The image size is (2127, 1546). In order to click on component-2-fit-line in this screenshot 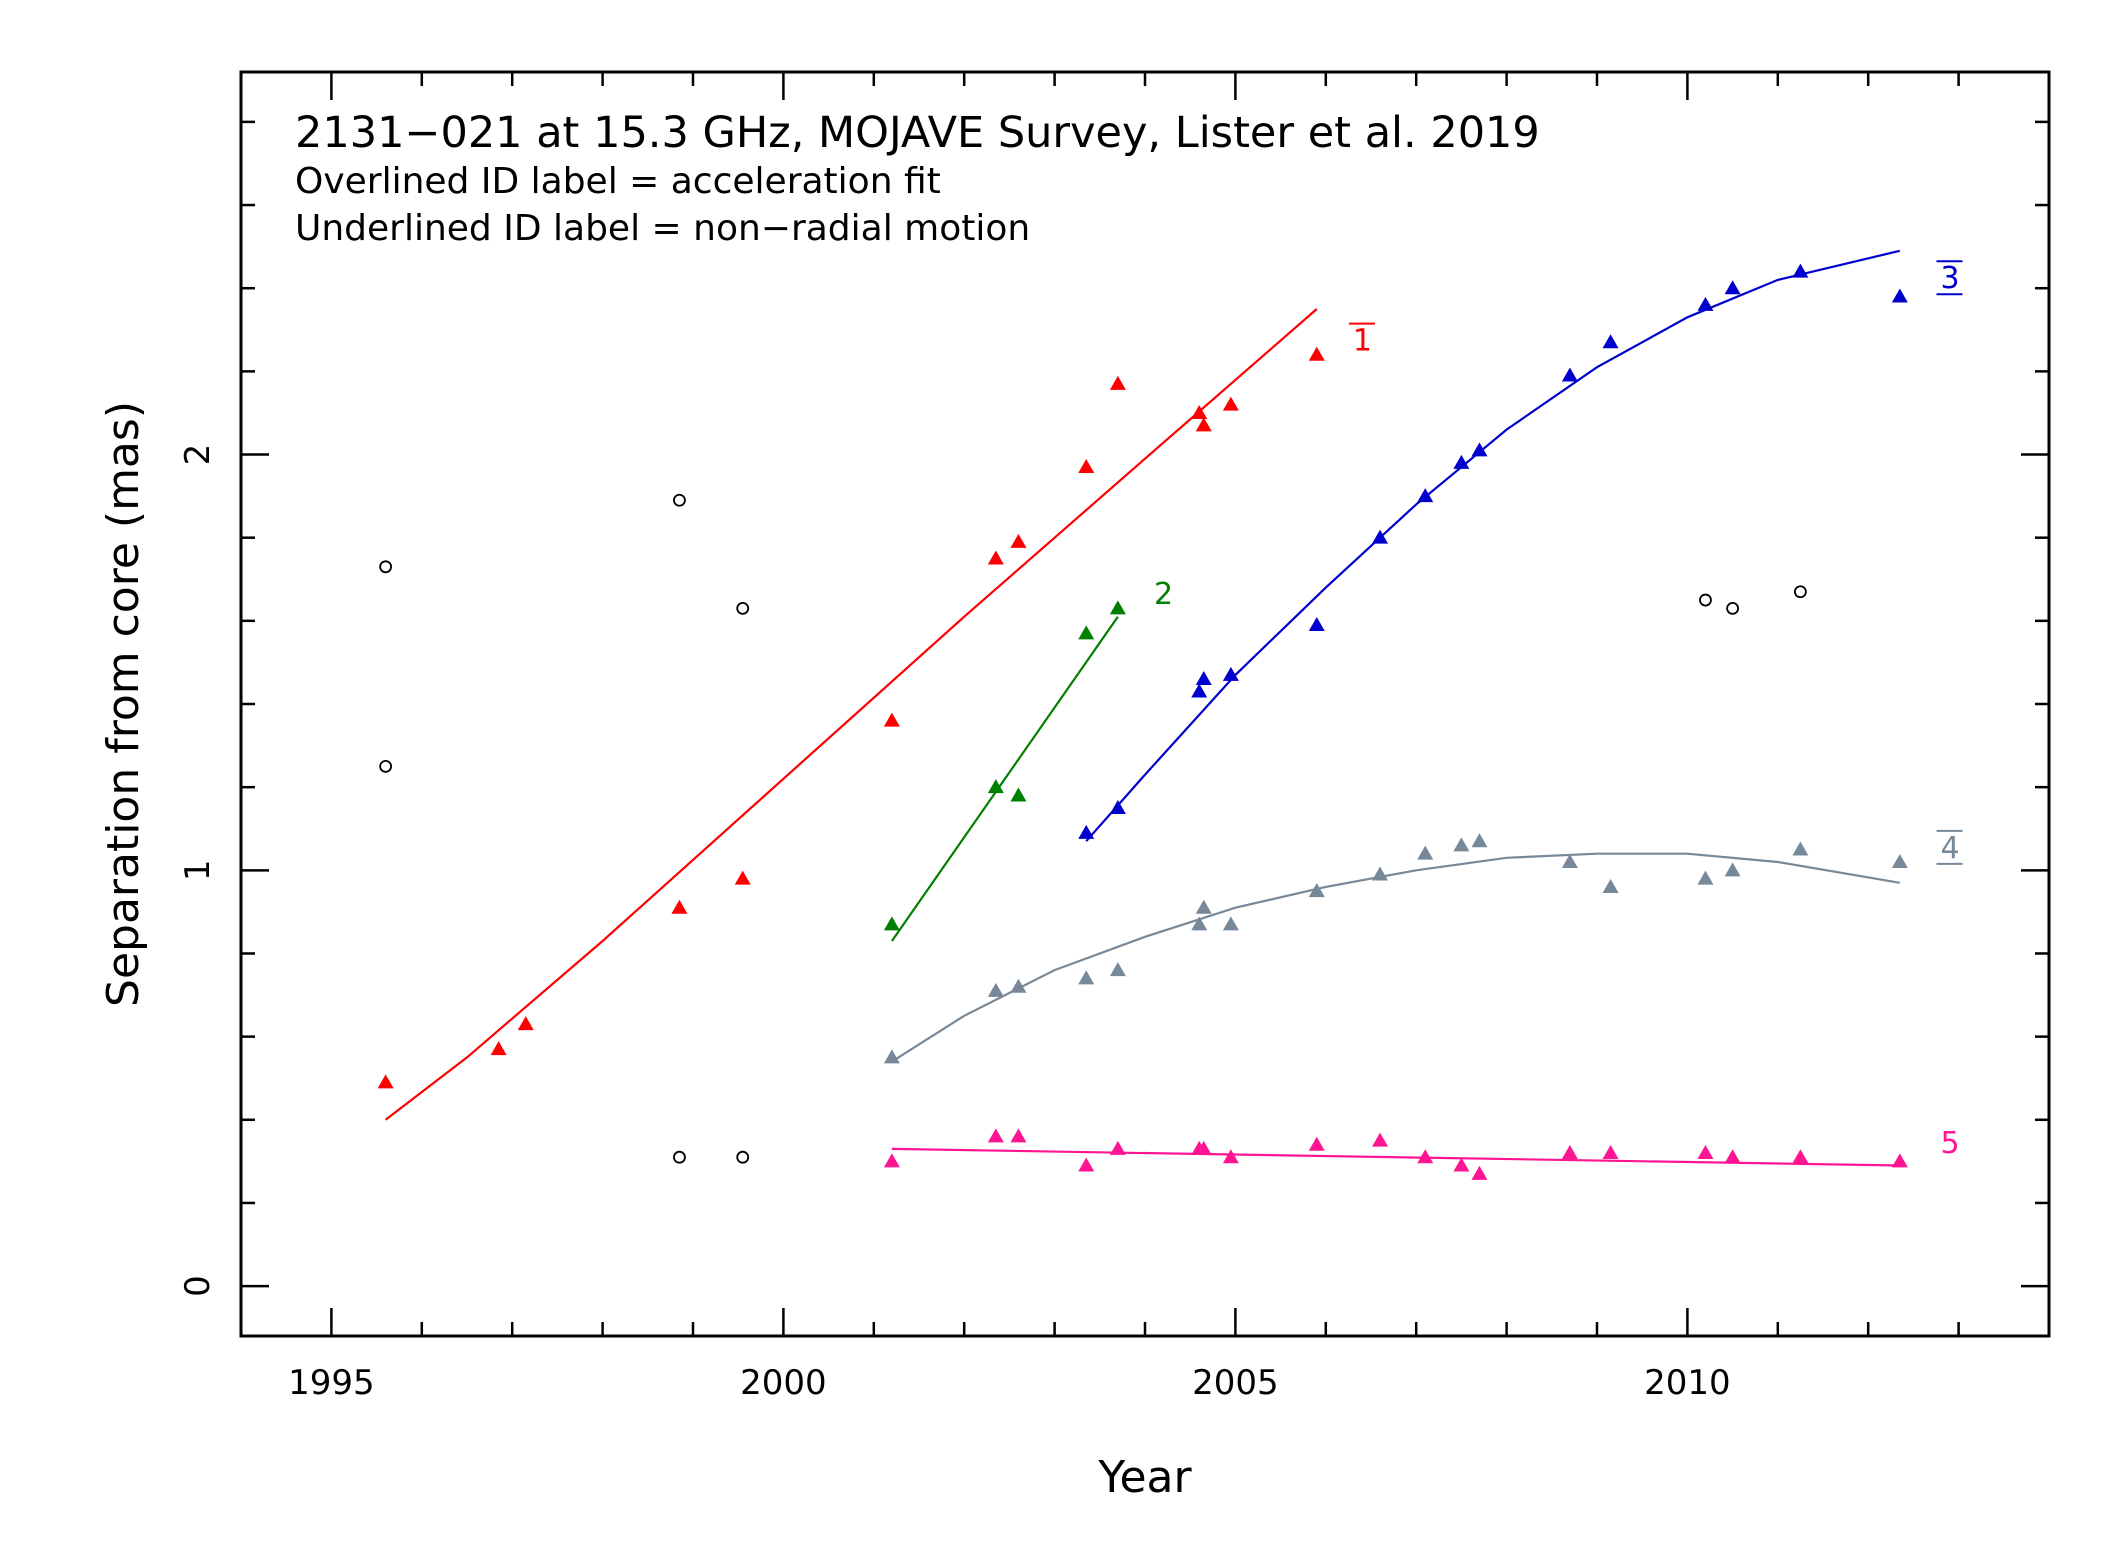, I will do `click(1004, 779)`.